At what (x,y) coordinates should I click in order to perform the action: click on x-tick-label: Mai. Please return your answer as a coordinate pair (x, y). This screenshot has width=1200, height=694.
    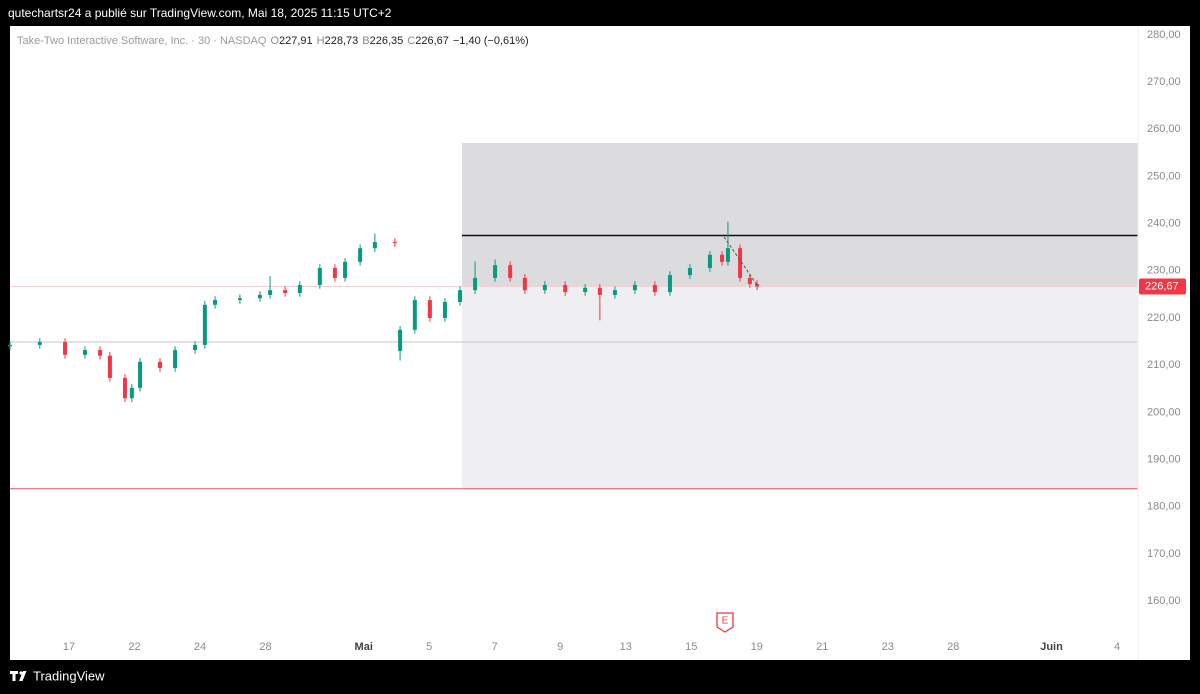
    Looking at the image, I should click on (364, 647).